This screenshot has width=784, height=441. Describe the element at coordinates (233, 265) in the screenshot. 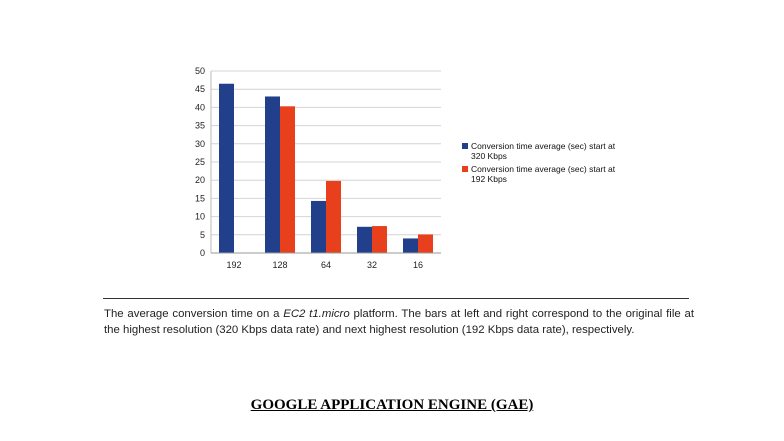

I see `x-tick-label: 192` at that location.